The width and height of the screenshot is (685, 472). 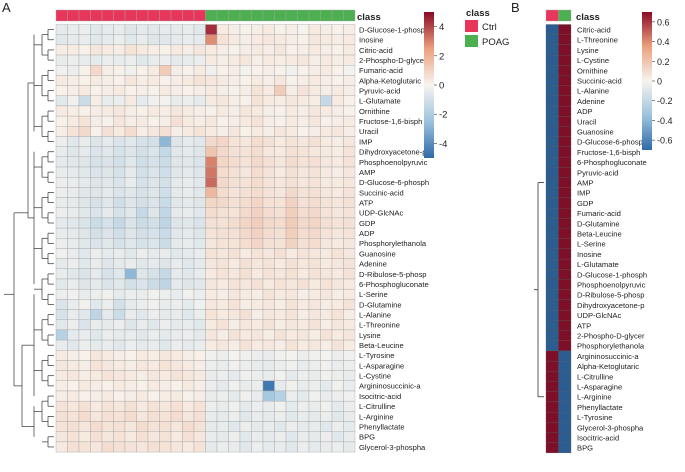 I want to click on row-label: L-Serine, so click(x=591, y=244).